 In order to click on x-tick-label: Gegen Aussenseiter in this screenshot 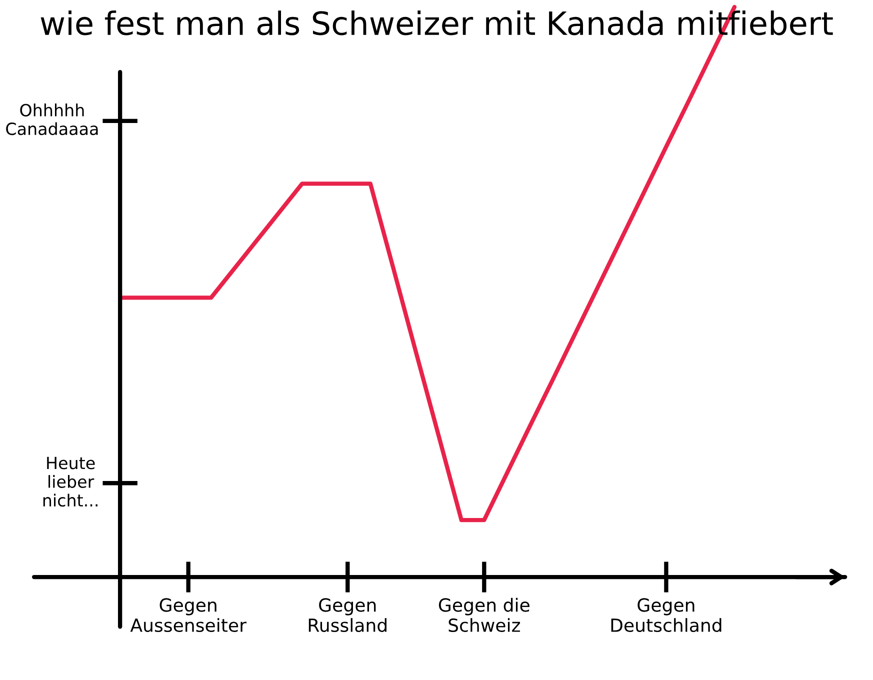, I will do `click(188, 615)`.